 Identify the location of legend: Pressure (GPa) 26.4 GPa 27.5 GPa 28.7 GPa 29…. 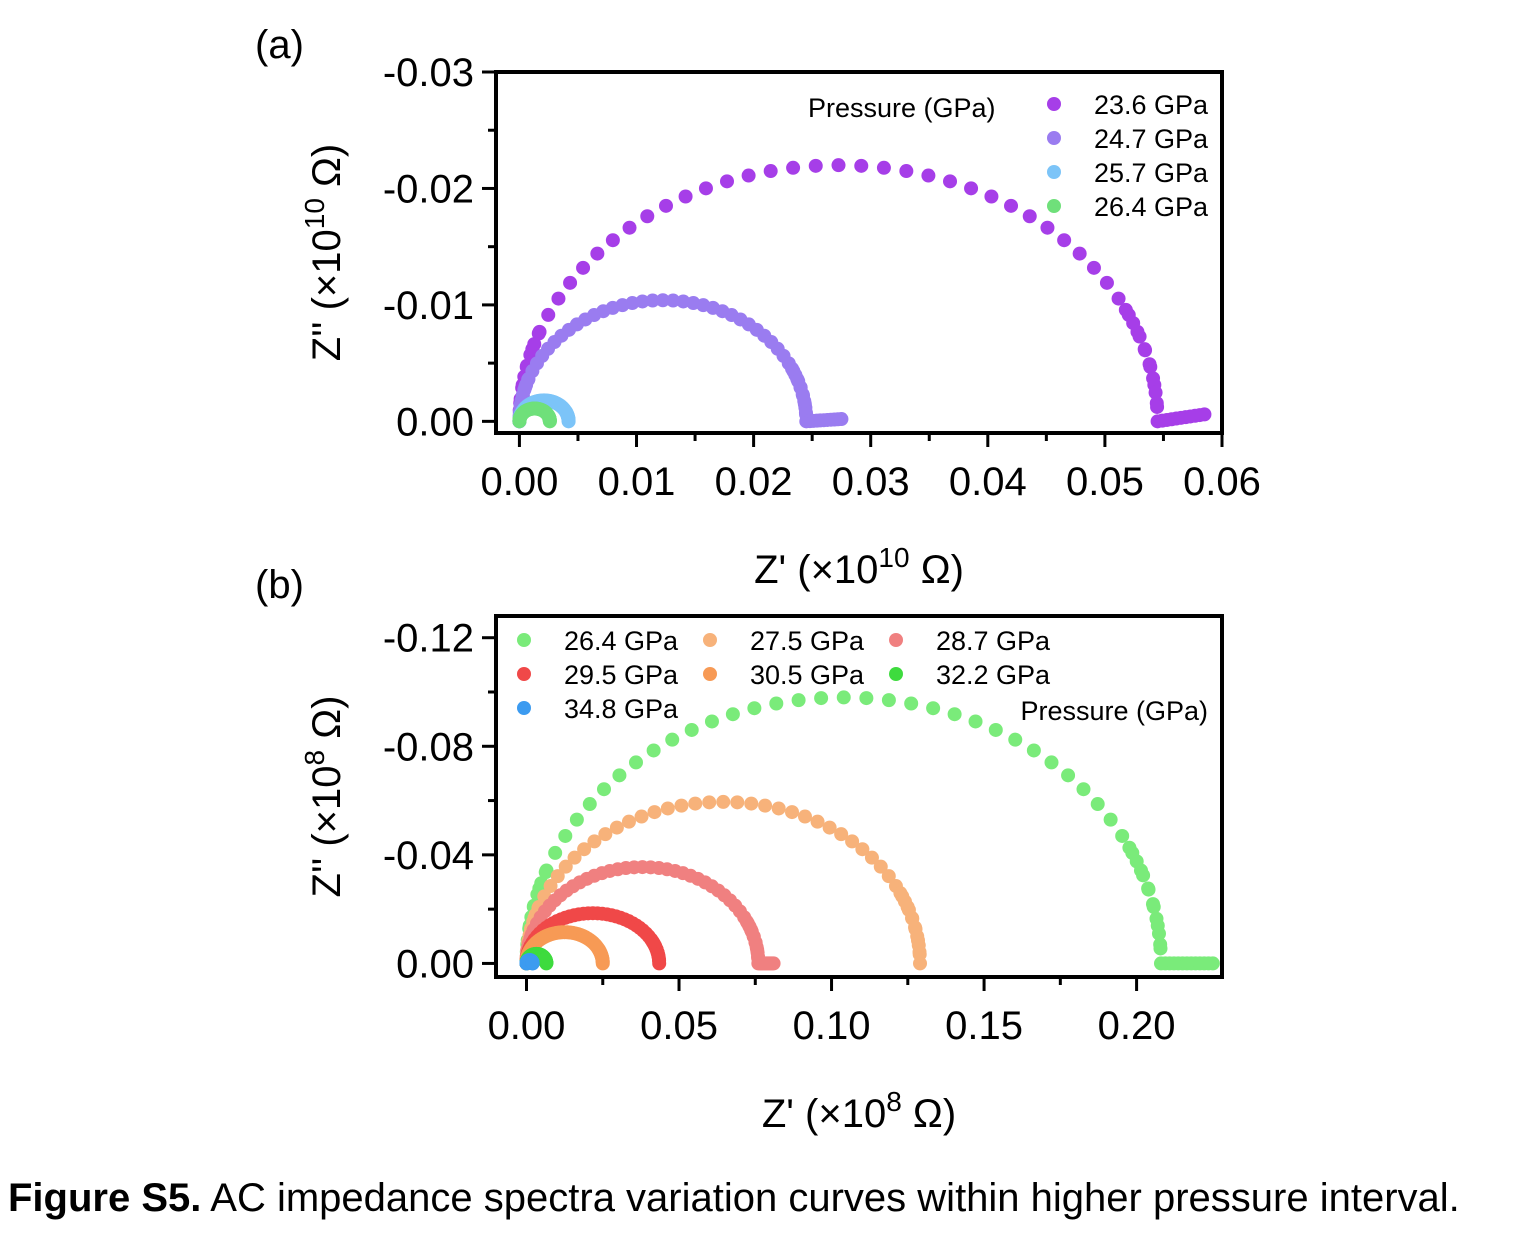
(862, 676).